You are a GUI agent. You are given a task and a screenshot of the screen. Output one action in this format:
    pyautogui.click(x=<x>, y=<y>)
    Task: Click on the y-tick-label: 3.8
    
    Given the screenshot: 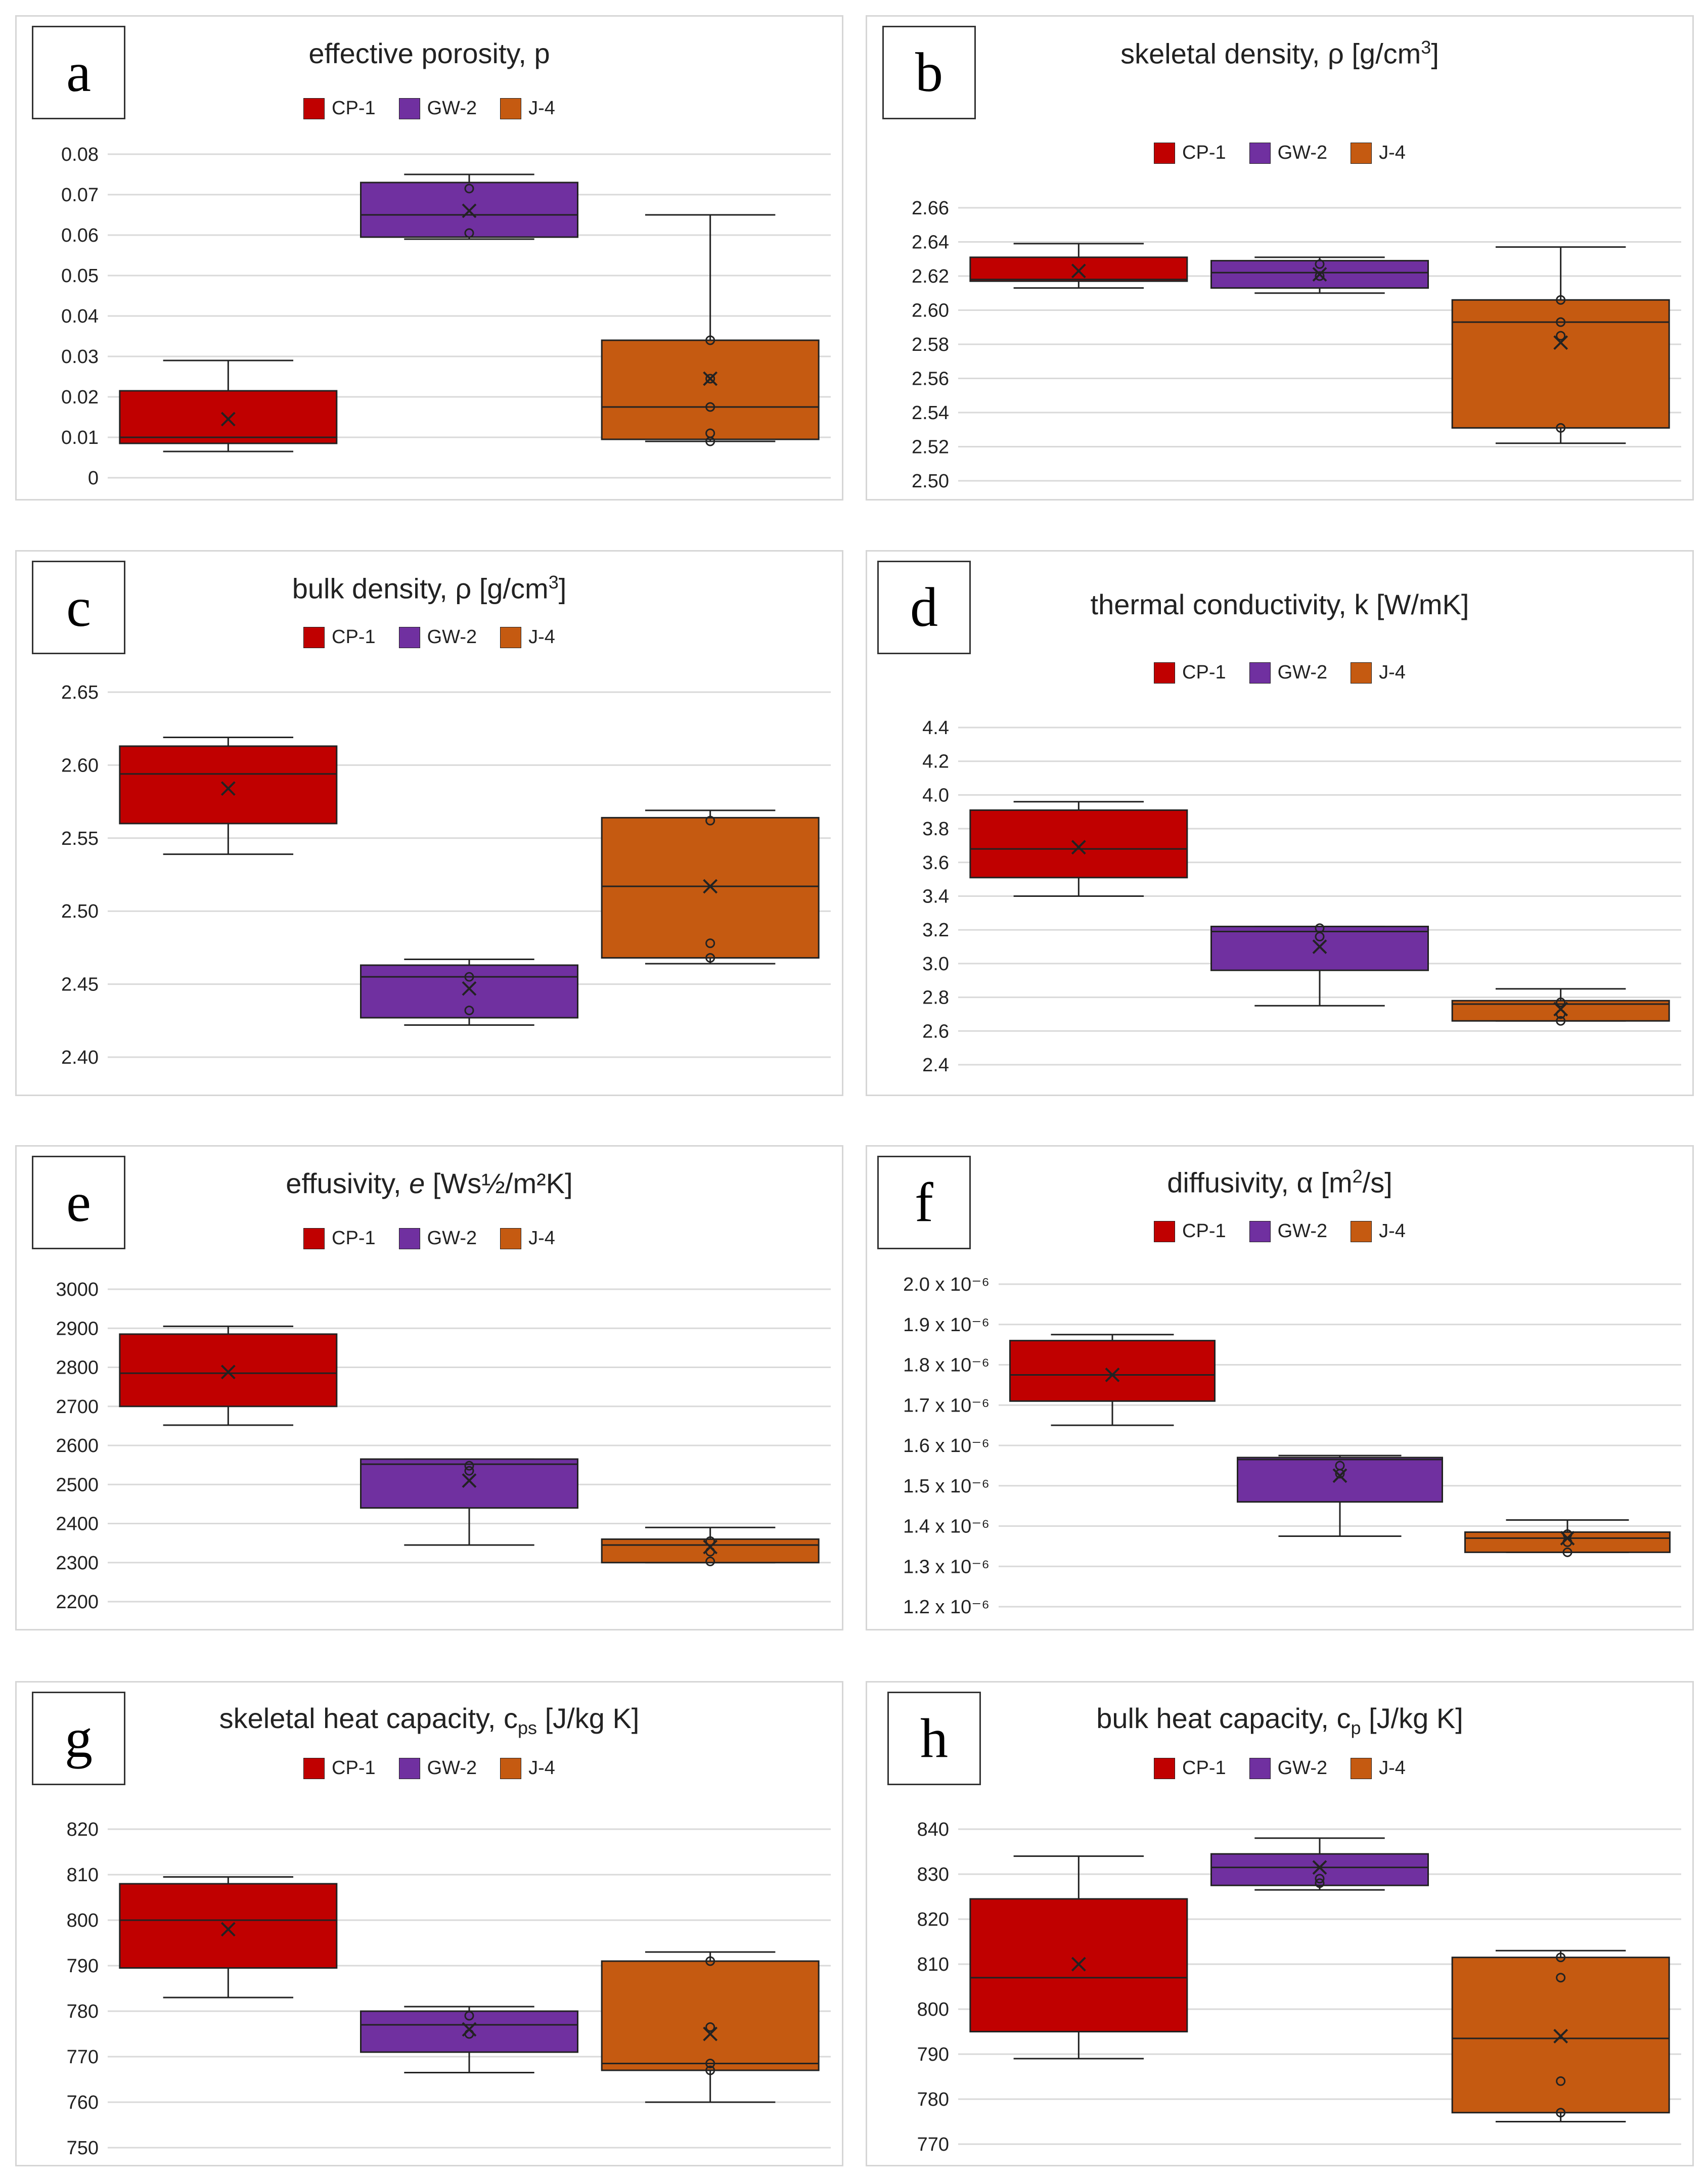 What is the action you would take?
    pyautogui.click(x=936, y=830)
    